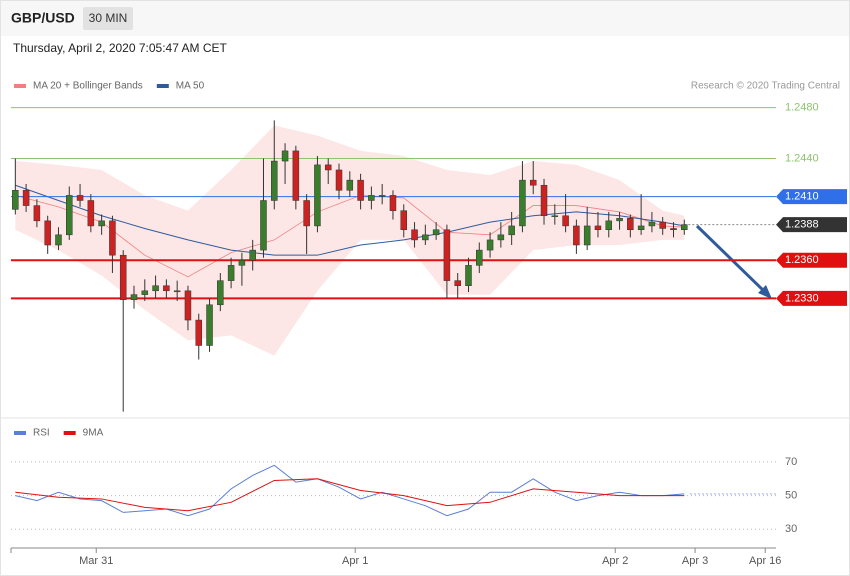 The width and height of the screenshot is (850, 576). Describe the element at coordinates (791, 529) in the screenshot. I see `y-tick-label: 30` at that location.